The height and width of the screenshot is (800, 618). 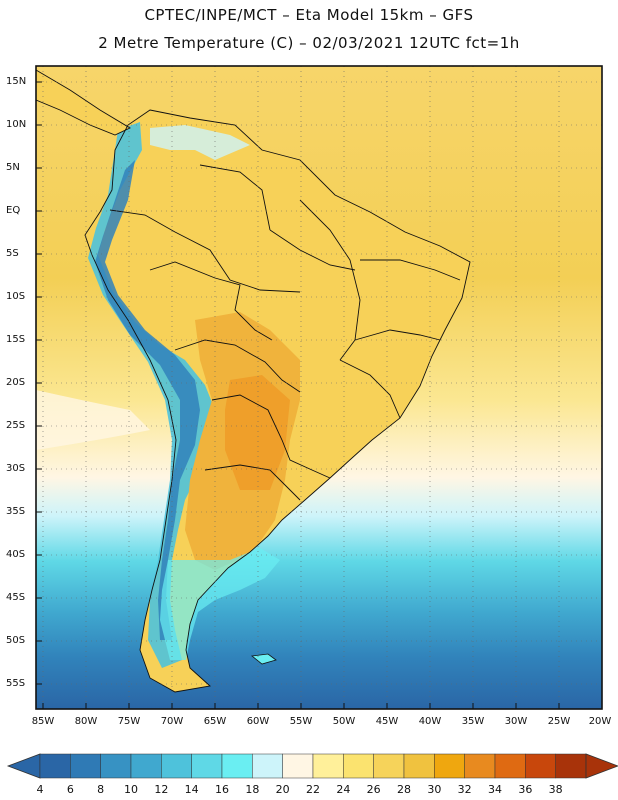 What do you see at coordinates (40, 789) in the screenshot?
I see `colorbar-tick-label: 4` at bounding box center [40, 789].